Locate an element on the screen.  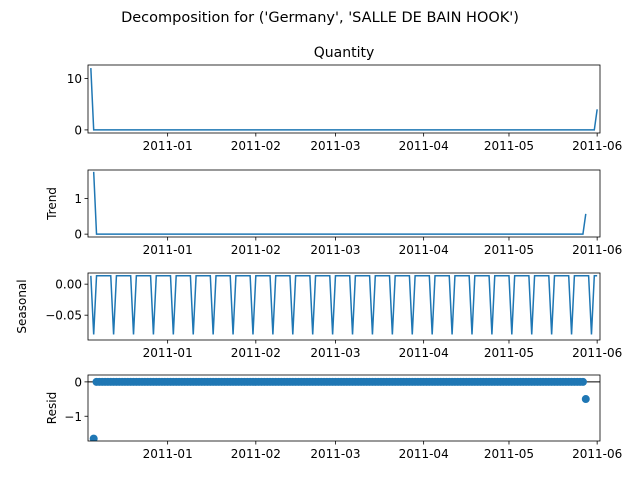
y-tick-label: −1 is located at coordinates (73, 417).